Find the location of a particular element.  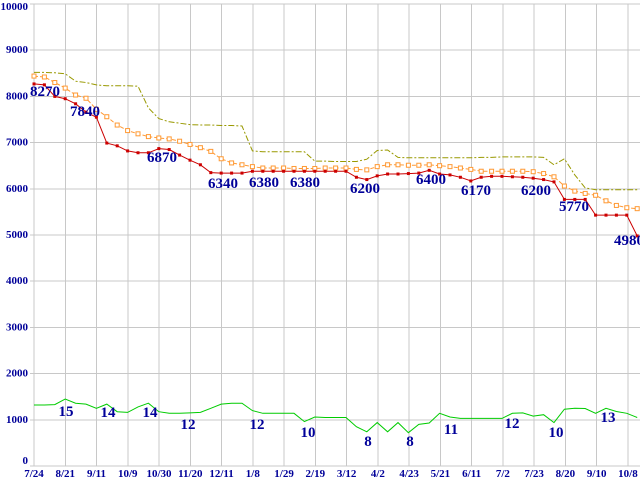

x-axis-tick-label: 1/8 is located at coordinates (253, 474).